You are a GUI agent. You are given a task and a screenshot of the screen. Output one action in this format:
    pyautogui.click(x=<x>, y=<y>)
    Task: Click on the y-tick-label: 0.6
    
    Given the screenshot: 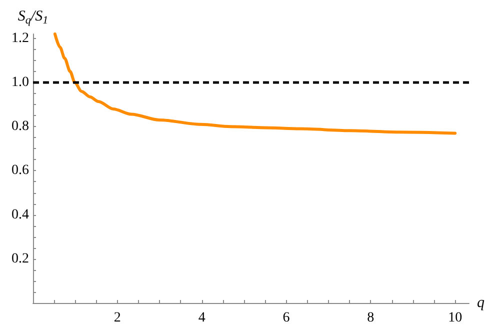 What is the action you would take?
    pyautogui.click(x=20, y=170)
    